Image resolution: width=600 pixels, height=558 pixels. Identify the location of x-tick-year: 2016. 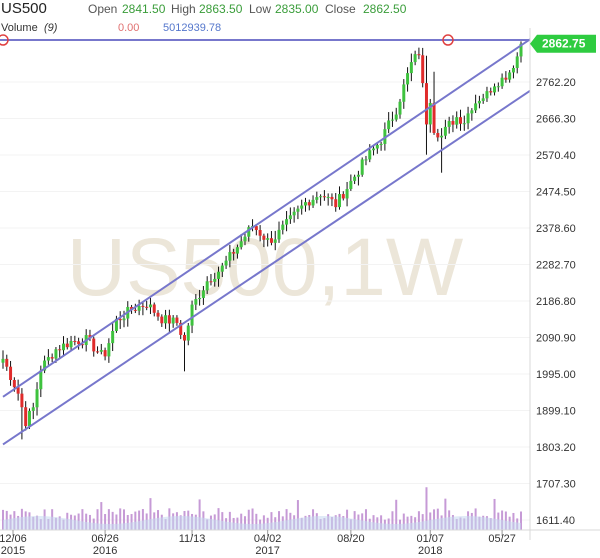
(105, 551).